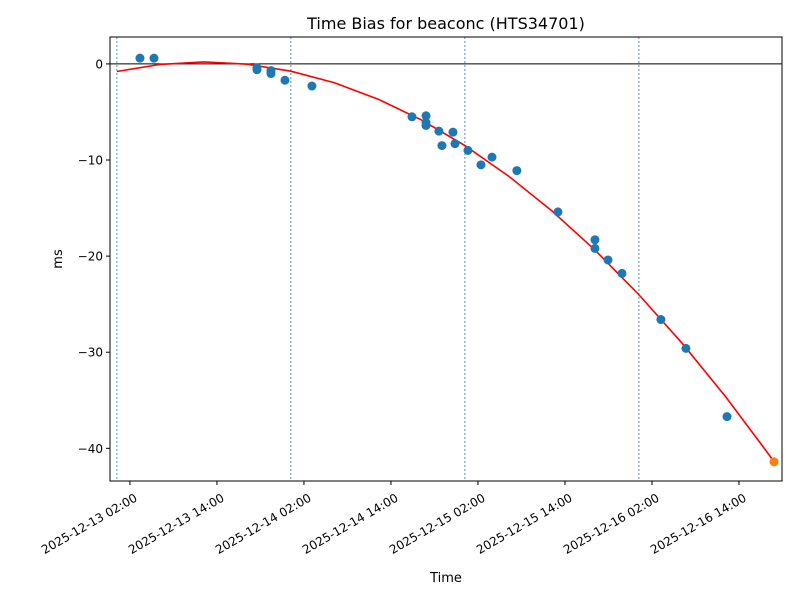 This screenshot has height=600, width=800. I want to click on latest-data-point, so click(774, 462).